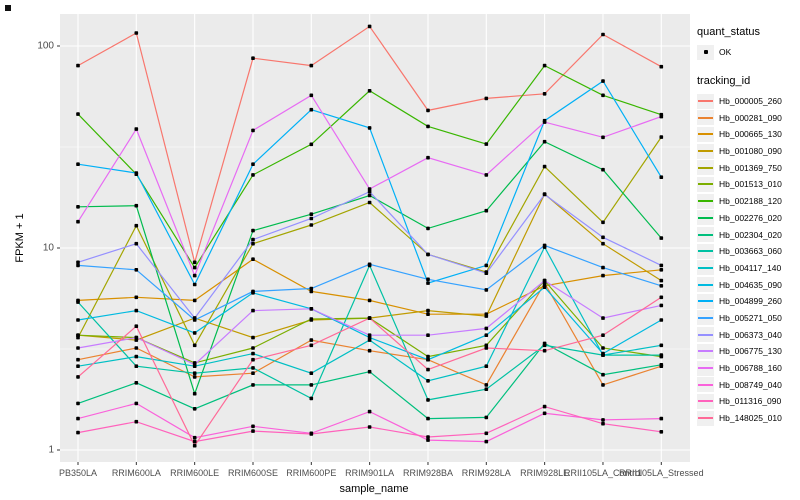  What do you see at coordinates (311, 473) in the screenshot?
I see `x-tick-label: RRIM600PE` at bounding box center [311, 473].